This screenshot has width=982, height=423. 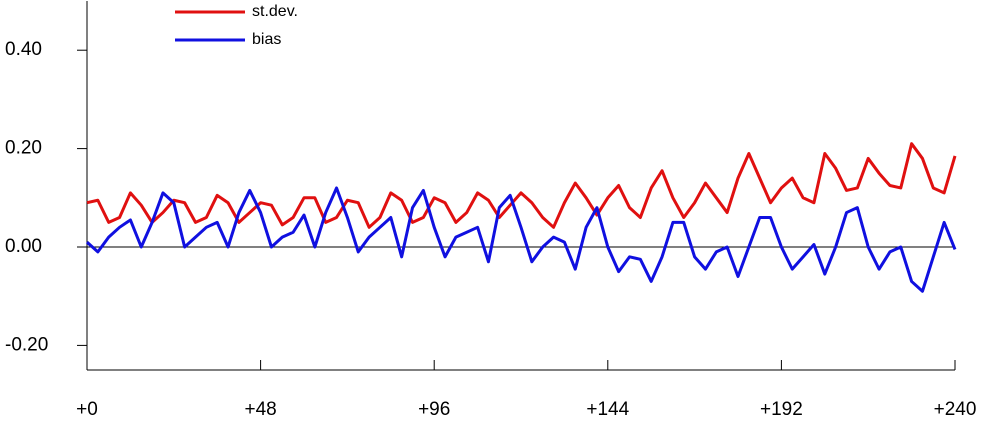 I want to click on legend-label: bias, so click(x=266, y=39).